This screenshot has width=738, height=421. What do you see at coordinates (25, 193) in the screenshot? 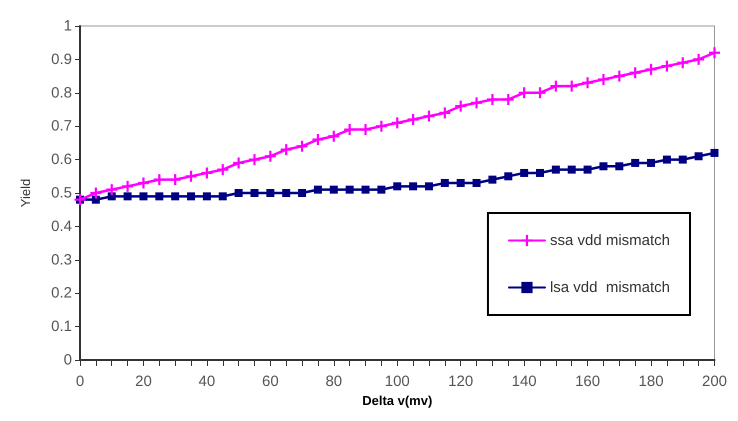
I see `y-axis-title: Yield` at bounding box center [25, 193].